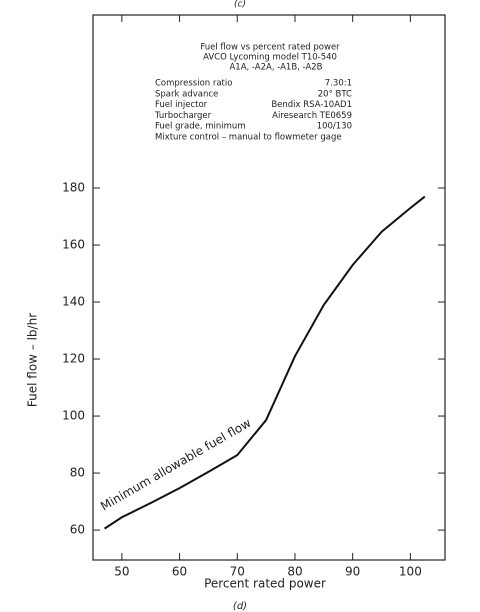  Describe the element at coordinates (73, 302) in the screenshot. I see `y-tick-label: 140` at that location.